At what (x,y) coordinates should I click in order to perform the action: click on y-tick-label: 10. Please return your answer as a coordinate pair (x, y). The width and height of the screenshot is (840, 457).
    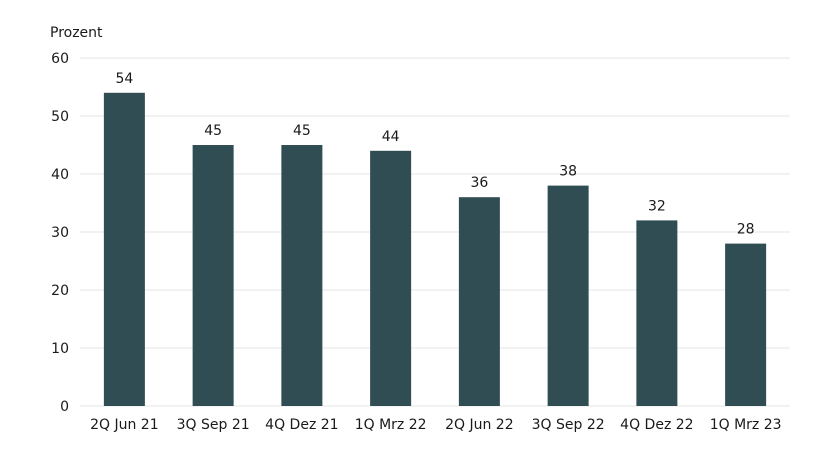
    Looking at the image, I should click on (60, 349).